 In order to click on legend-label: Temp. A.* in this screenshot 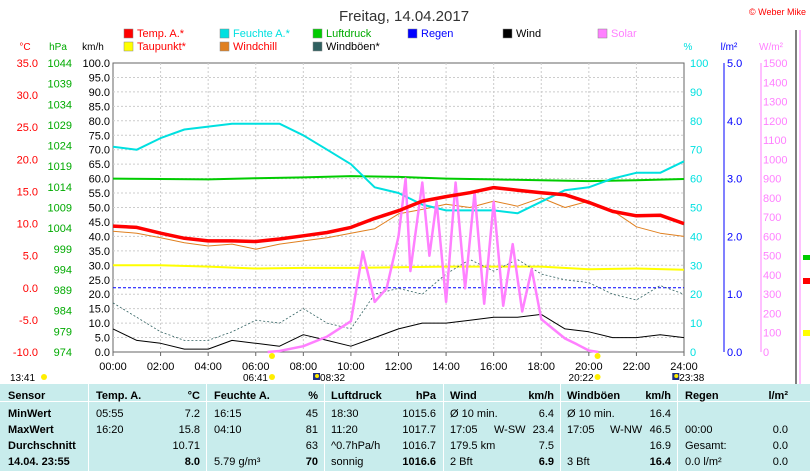, I will do `click(161, 34)`.